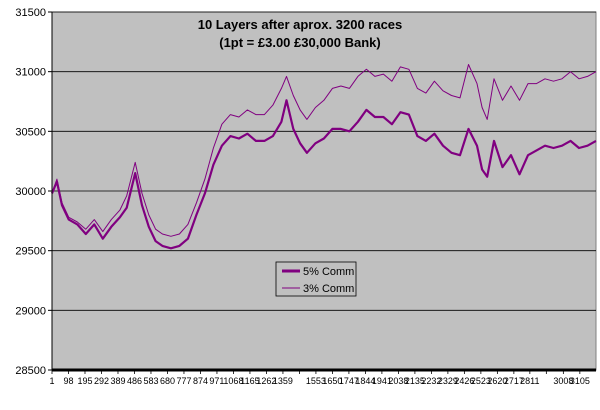 The image size is (600, 410). Describe the element at coordinates (415, 381) in the screenshot. I see `x-tick-label: 2135` at that location.